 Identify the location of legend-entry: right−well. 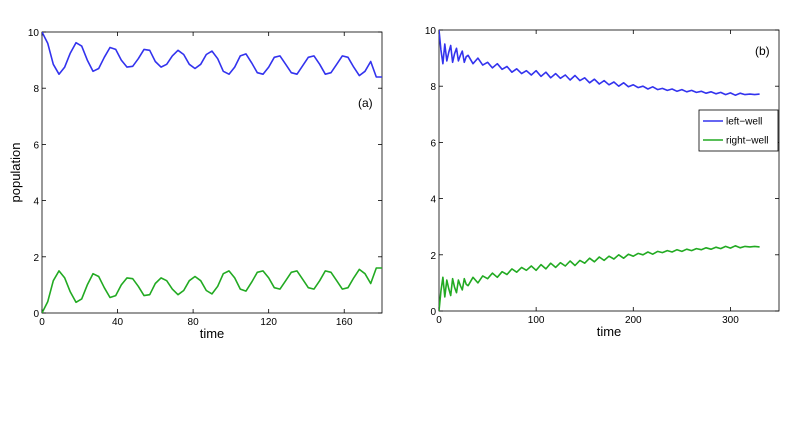
(747, 141).